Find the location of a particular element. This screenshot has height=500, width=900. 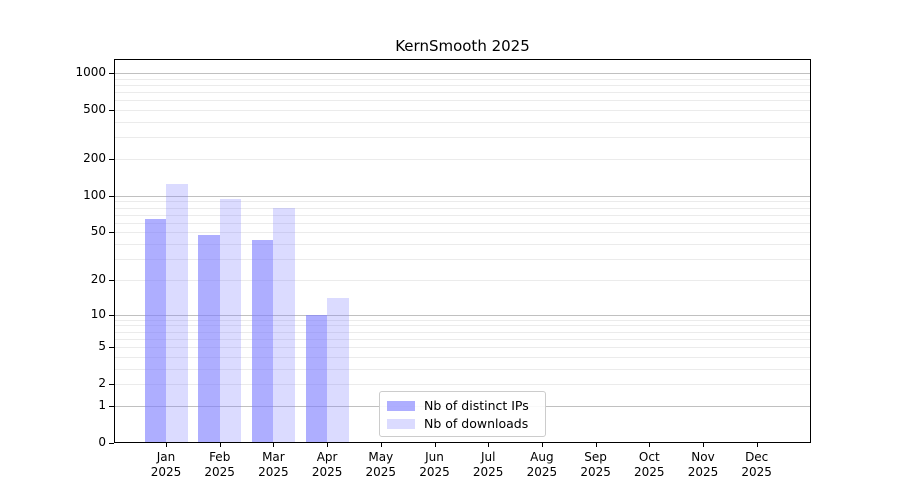

x-tick-label-apr: Apr 2025 is located at coordinates (327, 464).